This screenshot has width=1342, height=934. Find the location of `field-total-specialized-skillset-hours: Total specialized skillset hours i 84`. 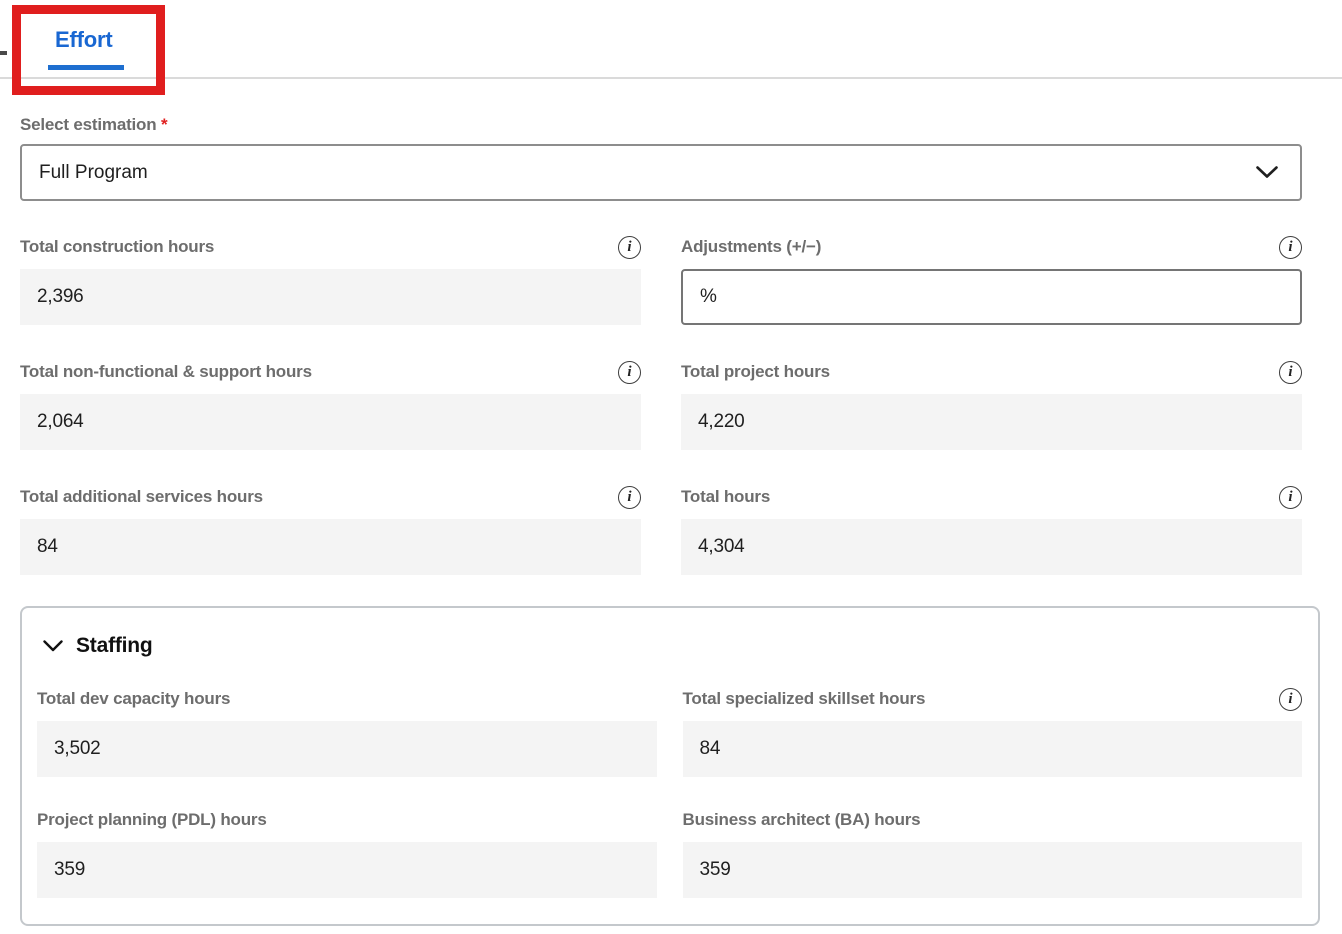

field-total-specialized-skillset-hours: Total specialized skillset hours i 84 is located at coordinates (992, 731).